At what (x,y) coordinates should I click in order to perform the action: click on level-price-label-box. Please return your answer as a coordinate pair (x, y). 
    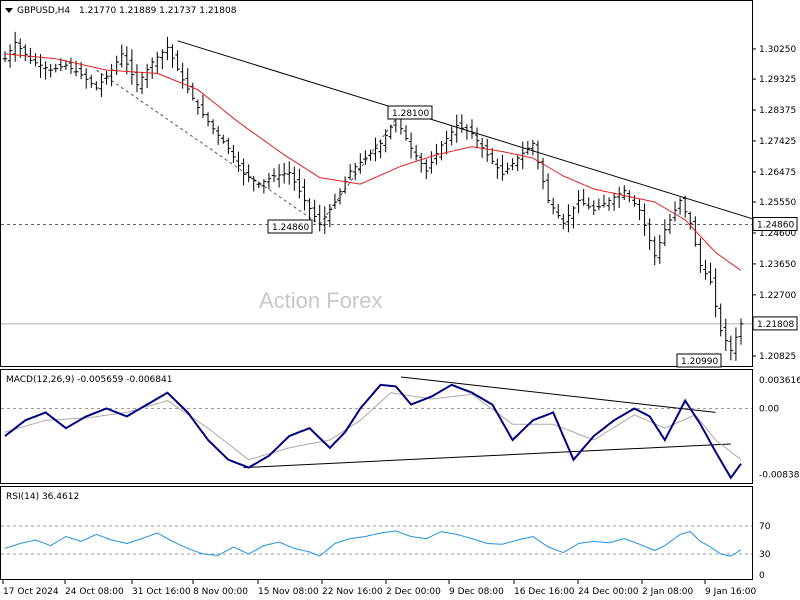
    Looking at the image, I should click on (290, 226).